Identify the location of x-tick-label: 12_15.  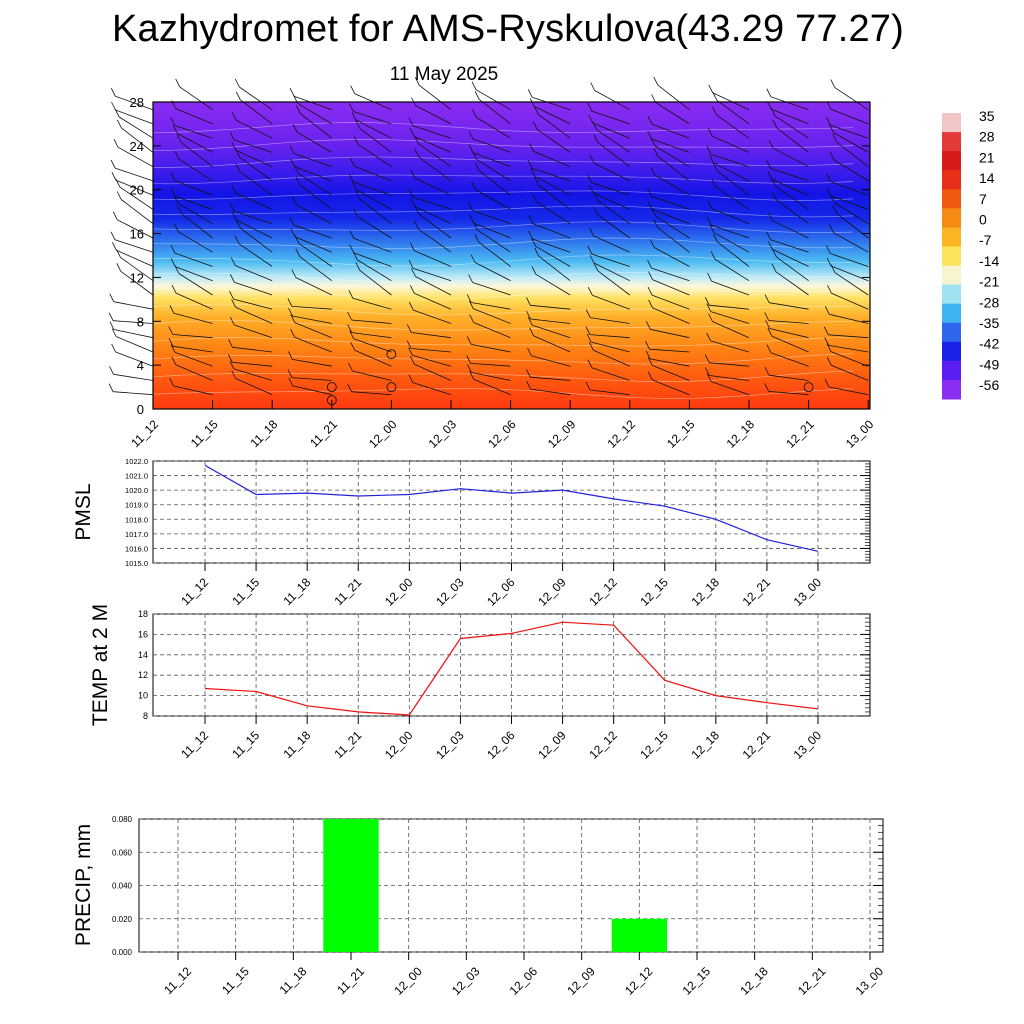
(654, 592).